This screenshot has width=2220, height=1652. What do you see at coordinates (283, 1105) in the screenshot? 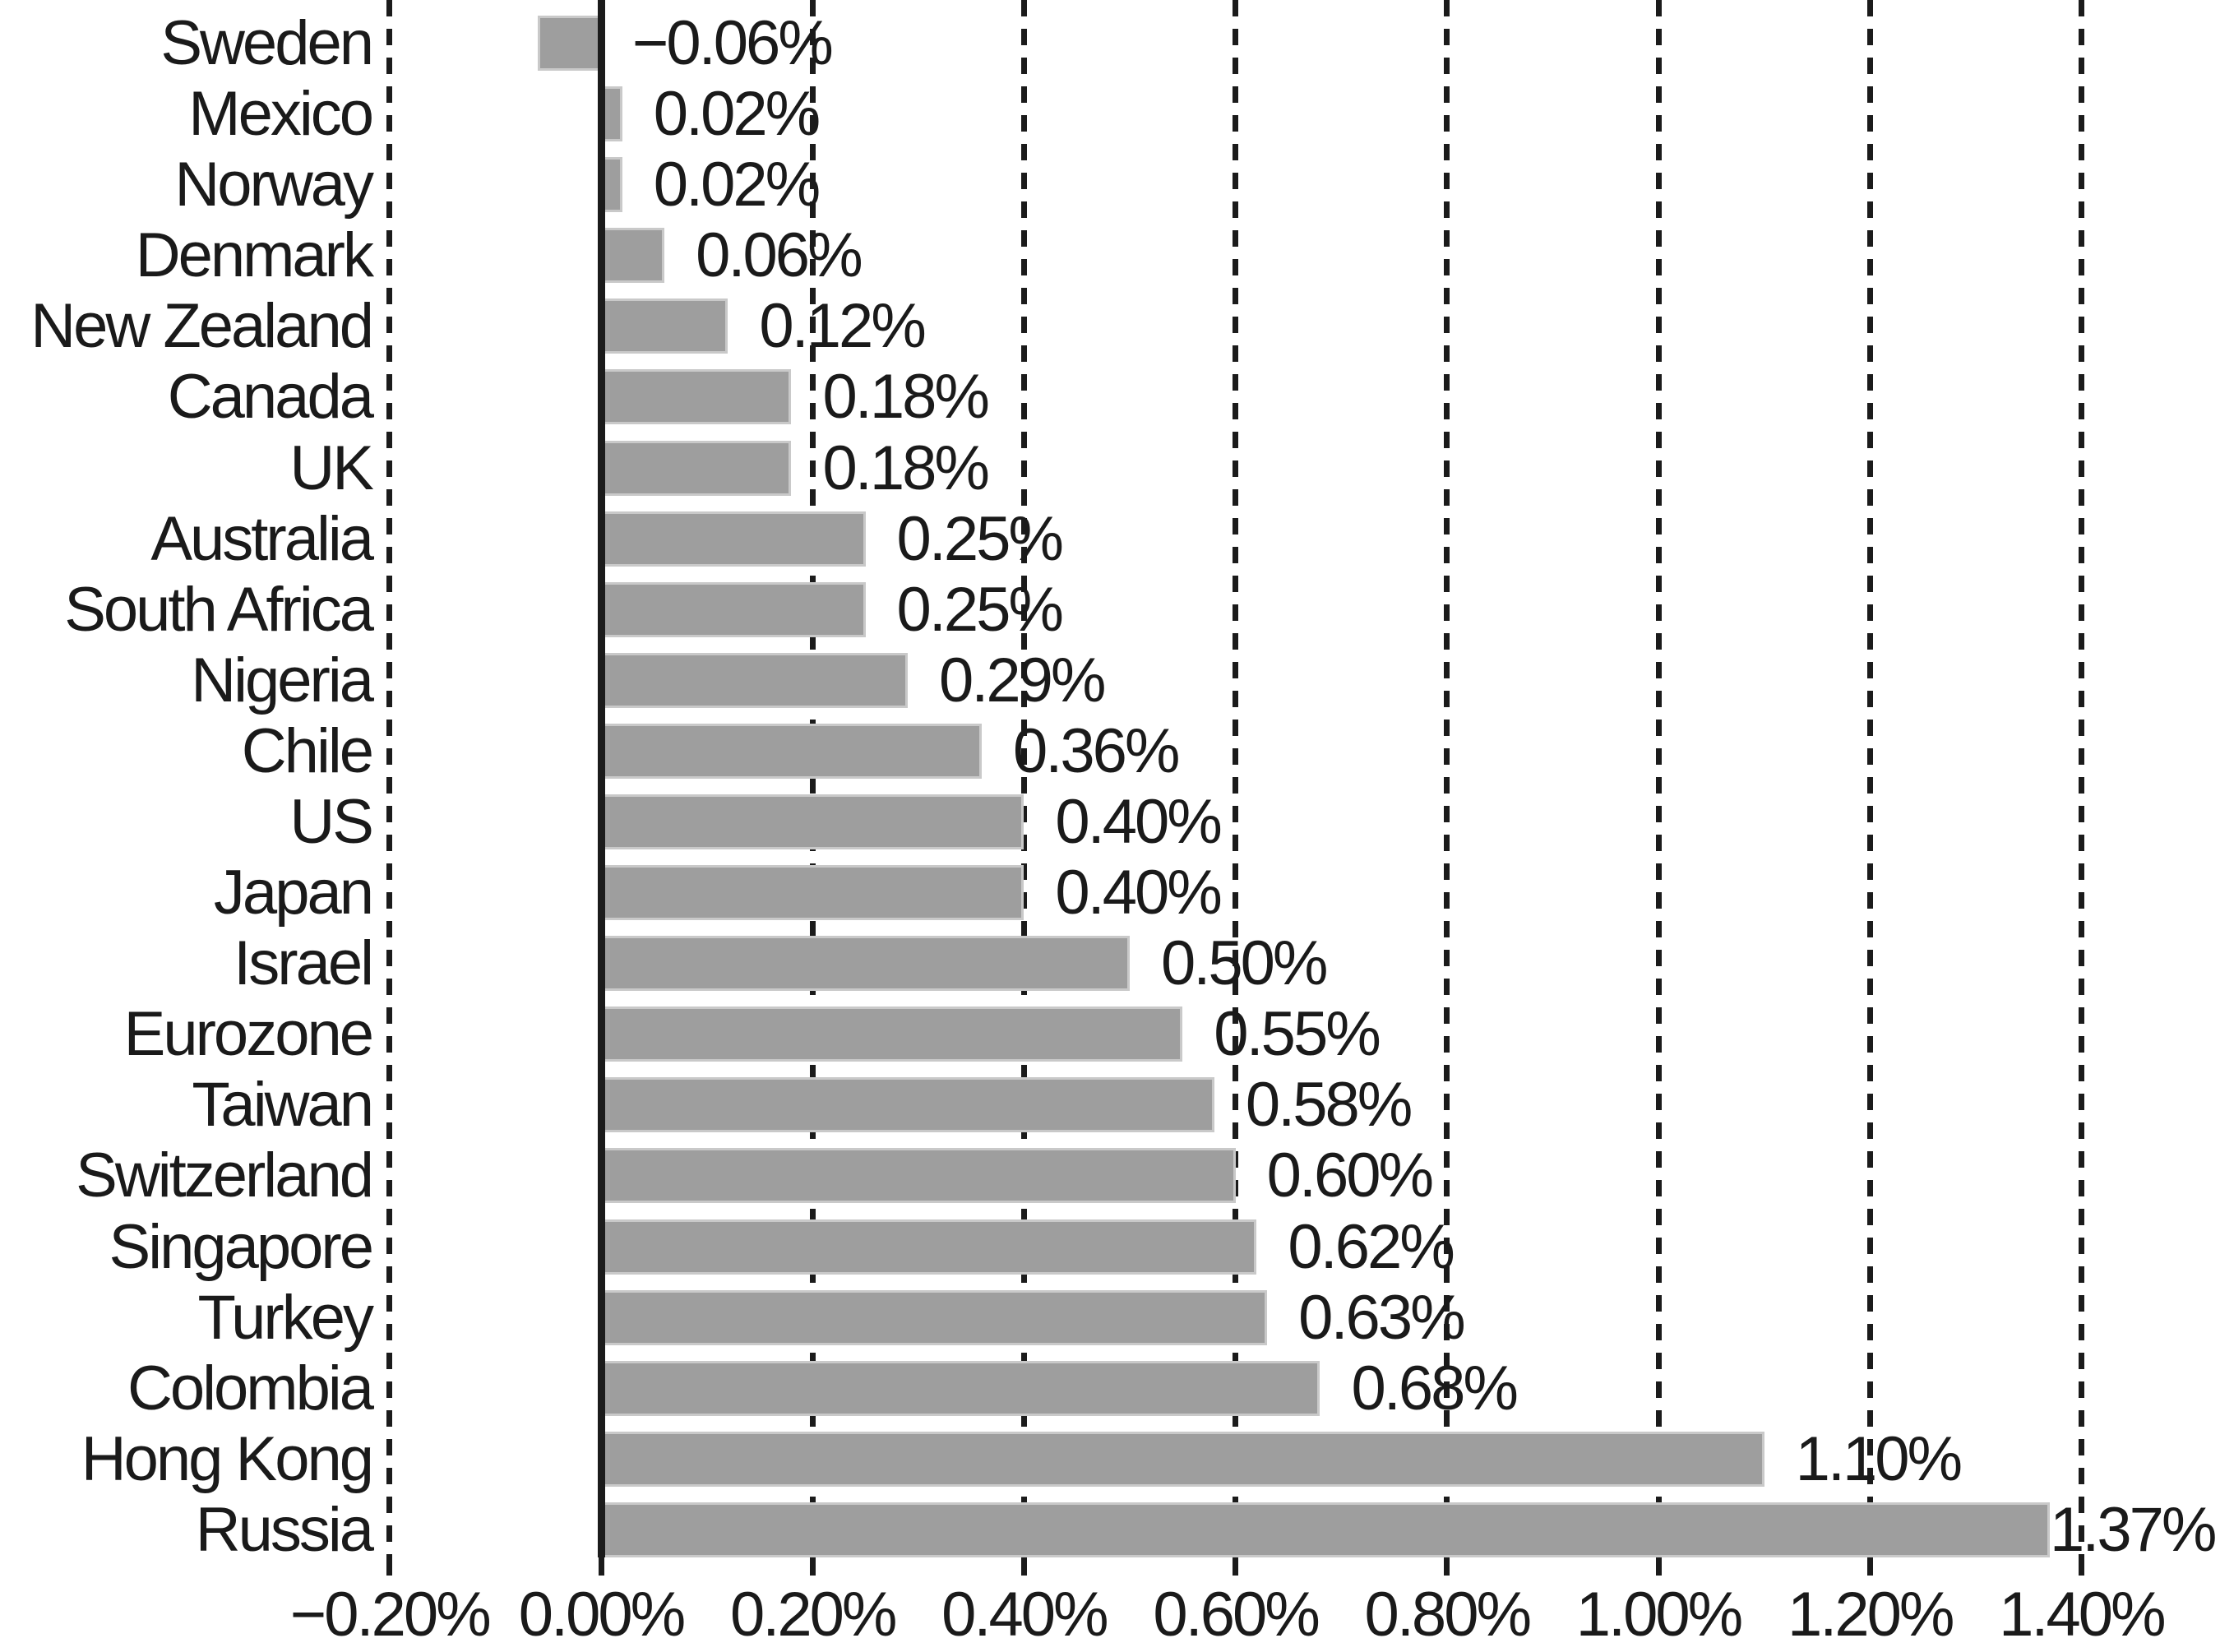
I see `category-label: Taiwan` at bounding box center [283, 1105].